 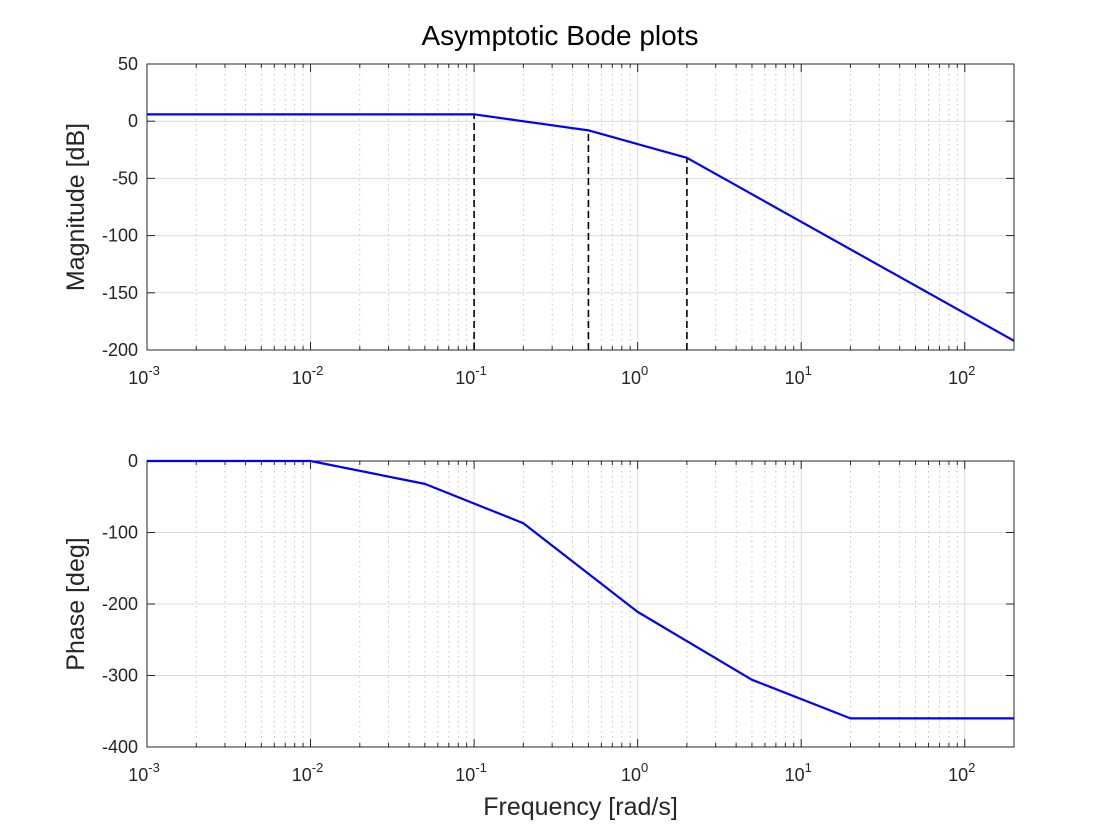 I want to click on magnitude-y-tick-label: -50, so click(x=125, y=178).